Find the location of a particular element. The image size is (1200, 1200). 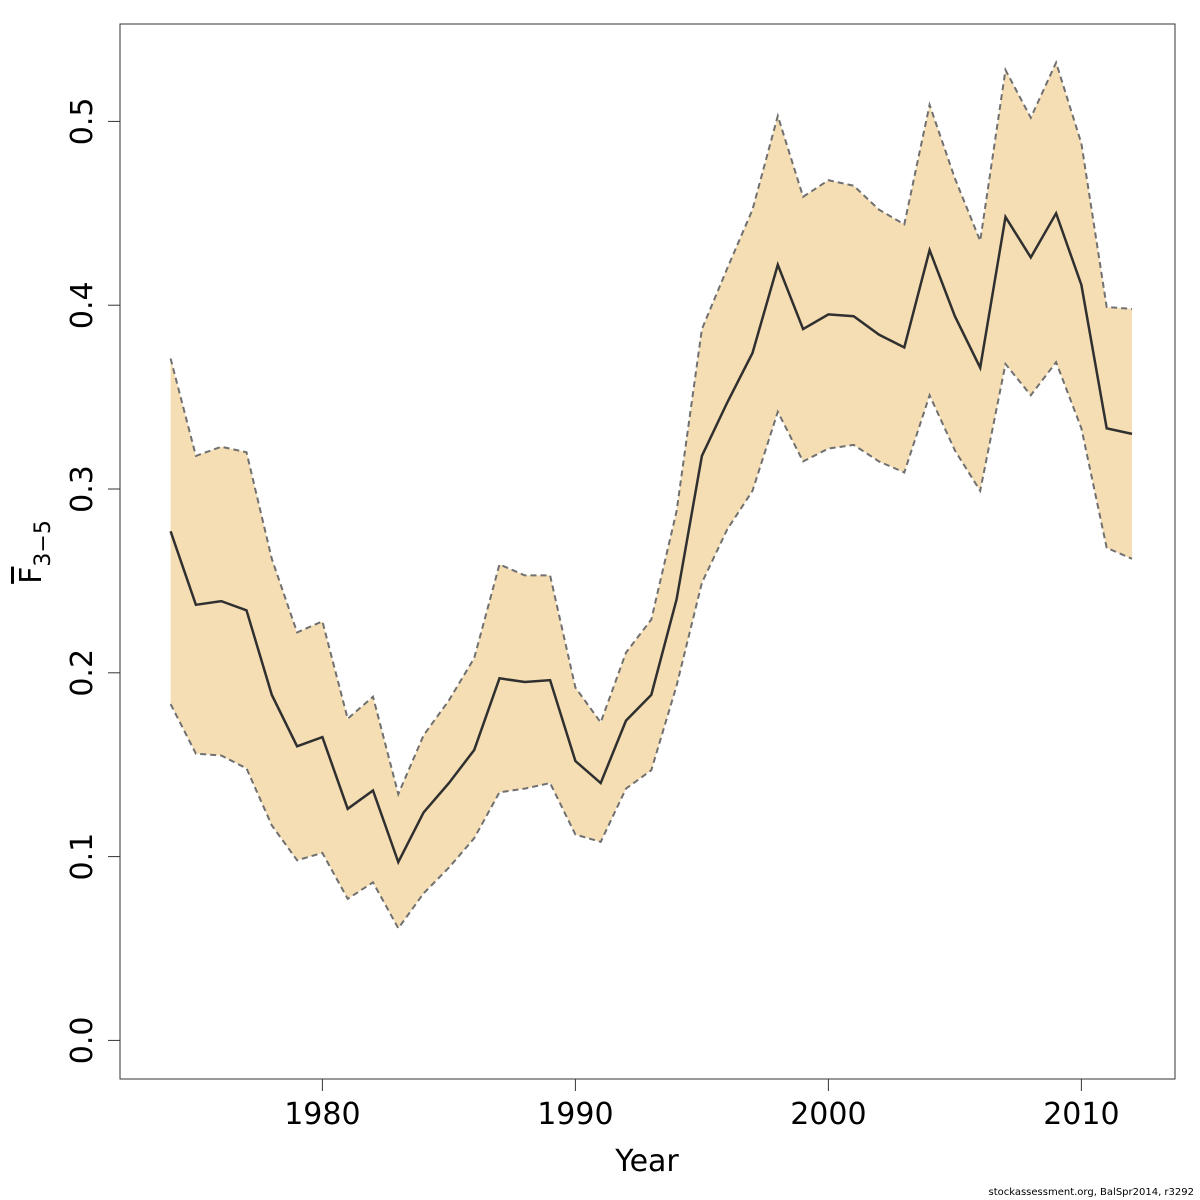

y-axis-title: F3−5 is located at coordinates (35, 552).